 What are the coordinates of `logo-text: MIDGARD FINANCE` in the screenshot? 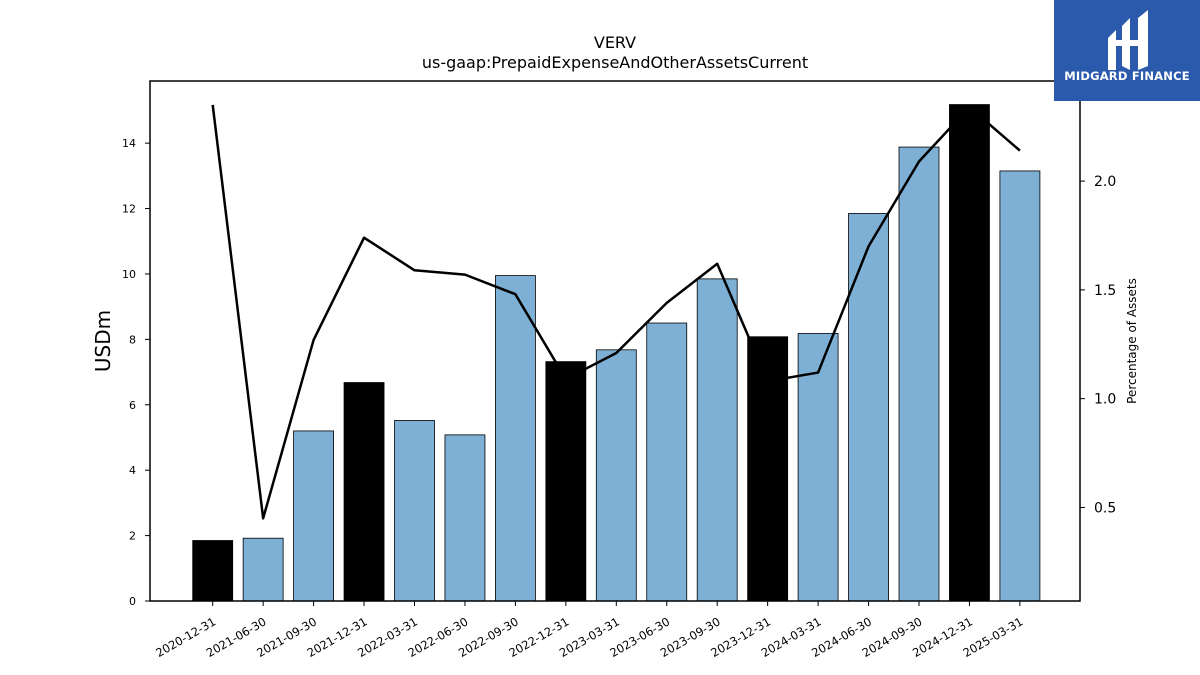 It's located at (1127, 76).